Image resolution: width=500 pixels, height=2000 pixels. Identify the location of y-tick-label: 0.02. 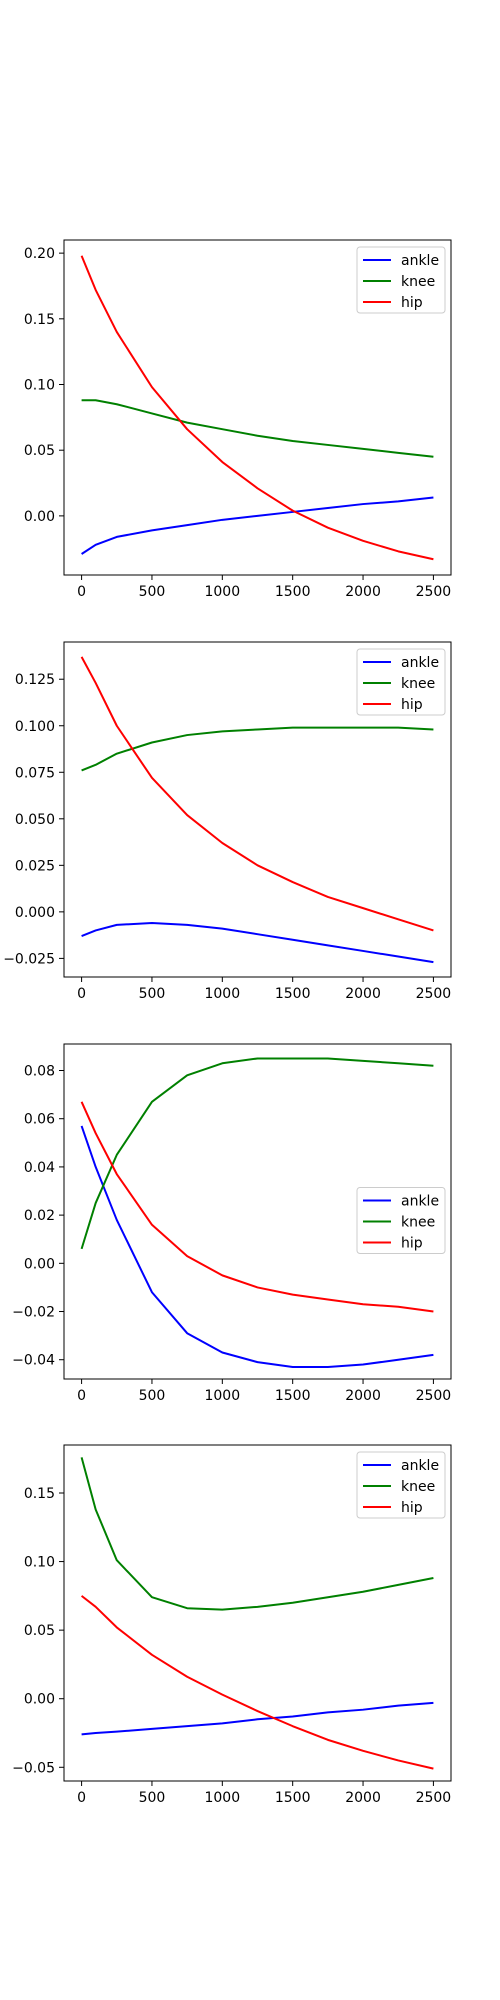
(39, 1216).